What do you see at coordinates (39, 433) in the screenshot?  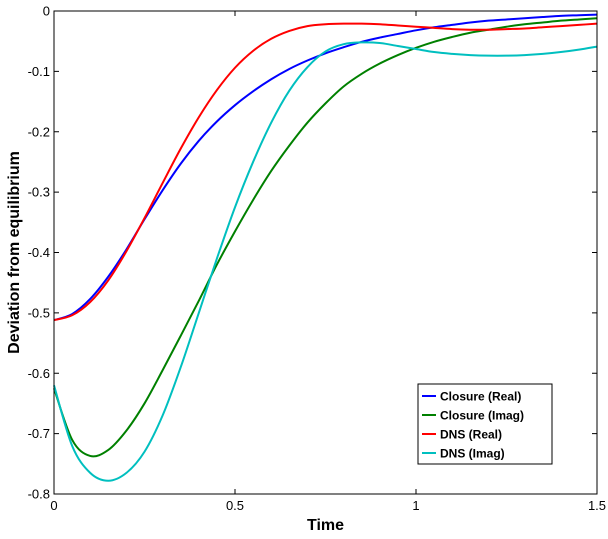 I see `y-tick-label: -0.7` at bounding box center [39, 433].